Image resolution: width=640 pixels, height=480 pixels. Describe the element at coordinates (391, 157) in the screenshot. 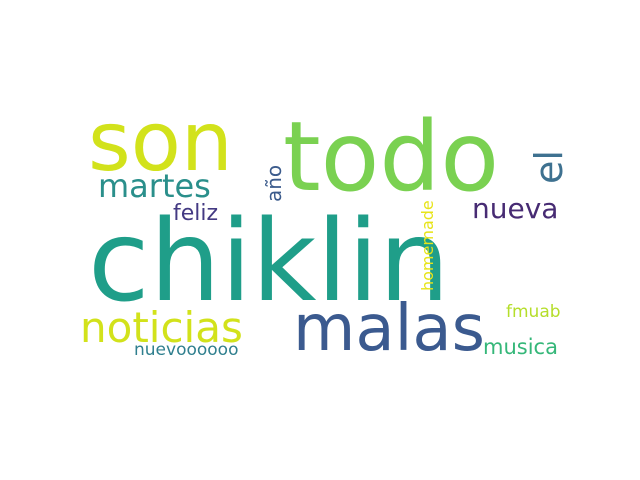

I see `word-todo: todo` at that location.